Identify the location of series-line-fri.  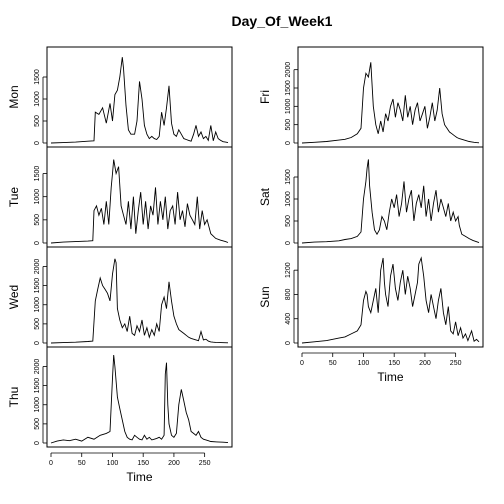
(390, 103).